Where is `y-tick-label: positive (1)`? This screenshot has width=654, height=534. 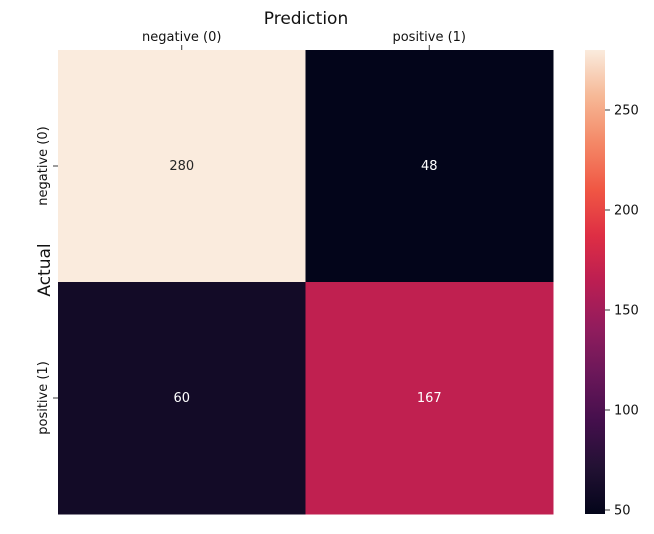 y-tick-label: positive (1) is located at coordinates (43, 398).